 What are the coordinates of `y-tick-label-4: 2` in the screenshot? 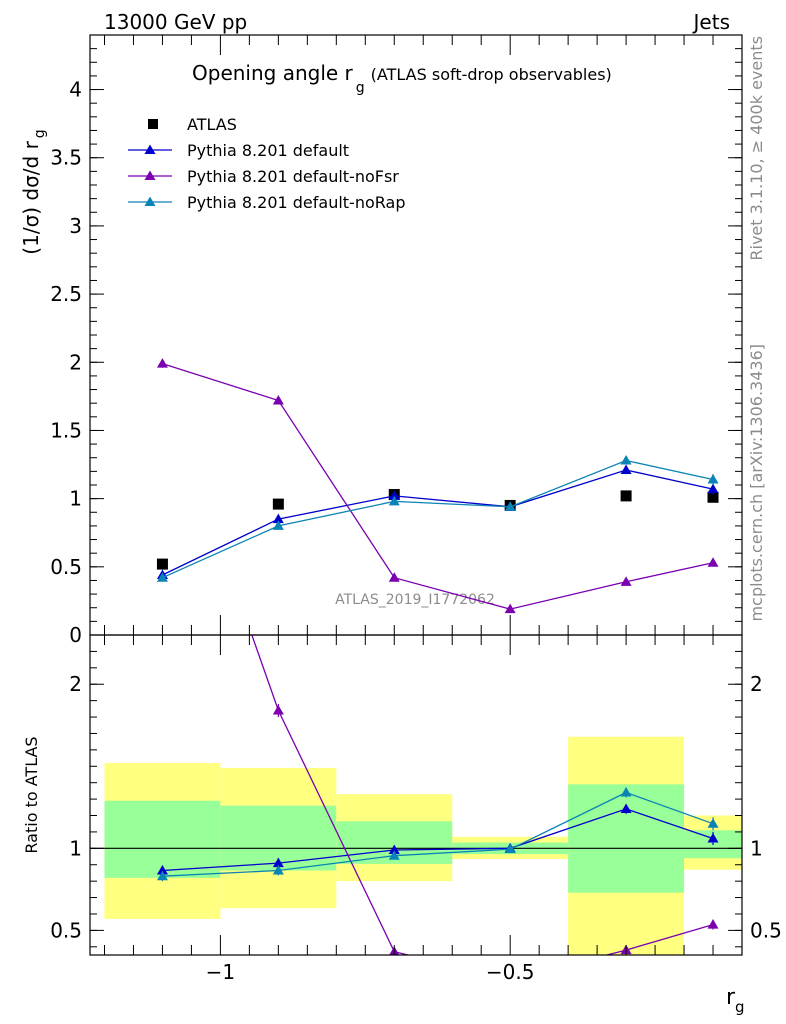 It's located at (75, 362).